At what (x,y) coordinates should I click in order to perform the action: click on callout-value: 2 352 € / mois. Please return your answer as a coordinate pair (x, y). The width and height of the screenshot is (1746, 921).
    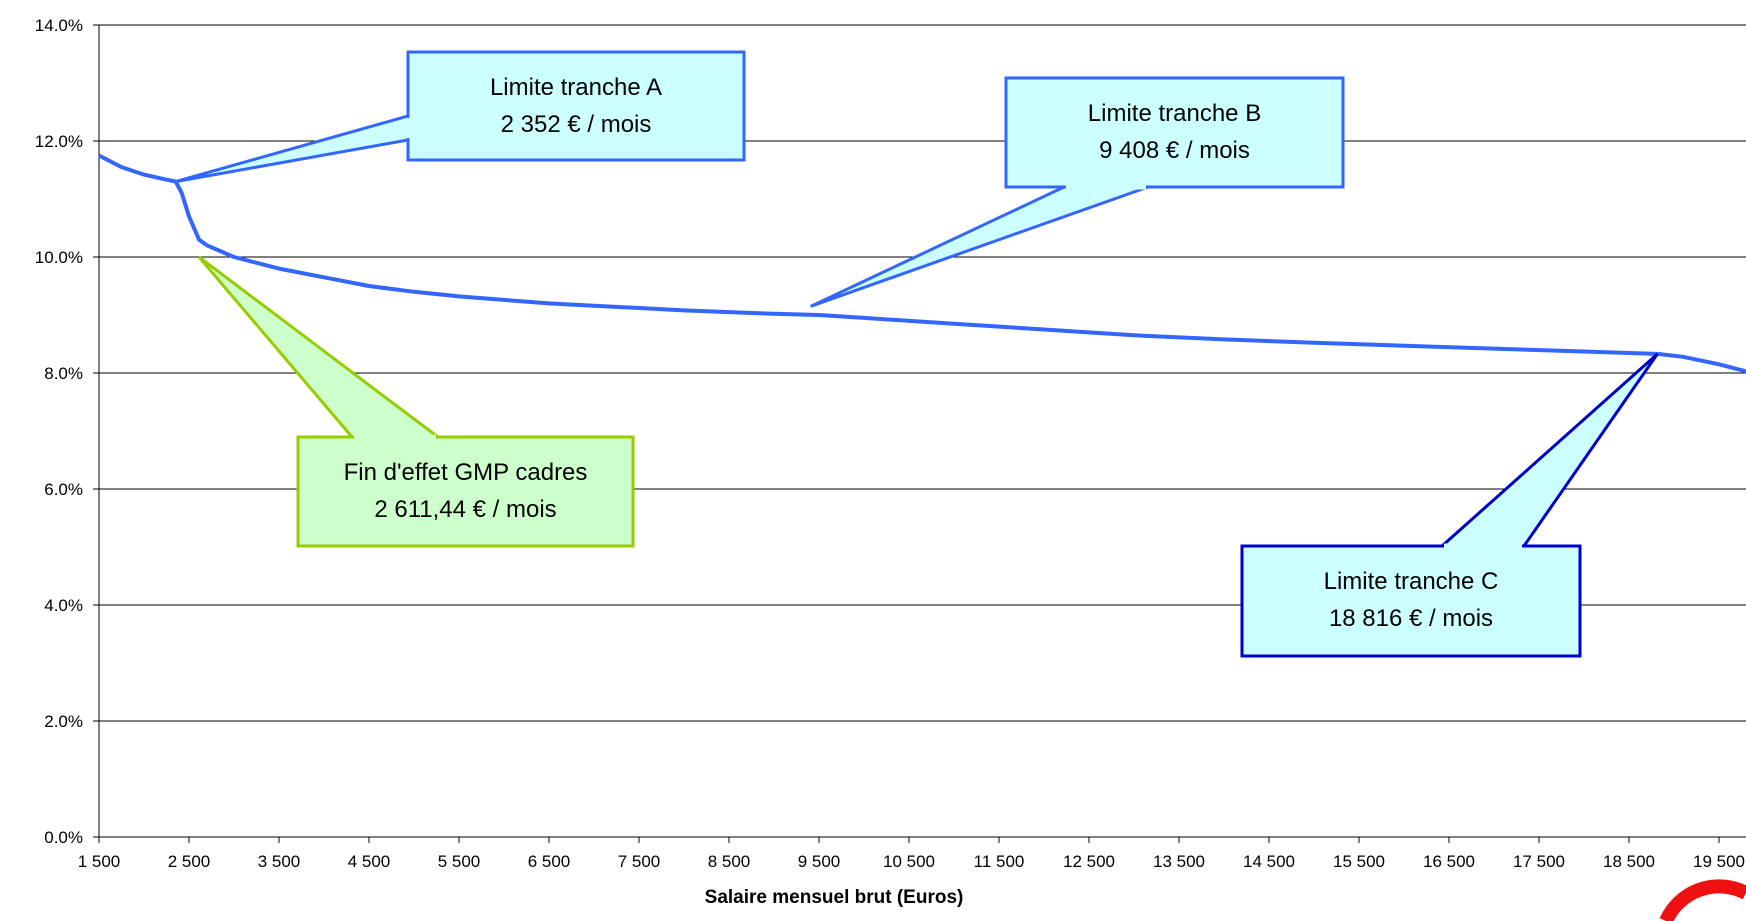
    Looking at the image, I should click on (576, 124).